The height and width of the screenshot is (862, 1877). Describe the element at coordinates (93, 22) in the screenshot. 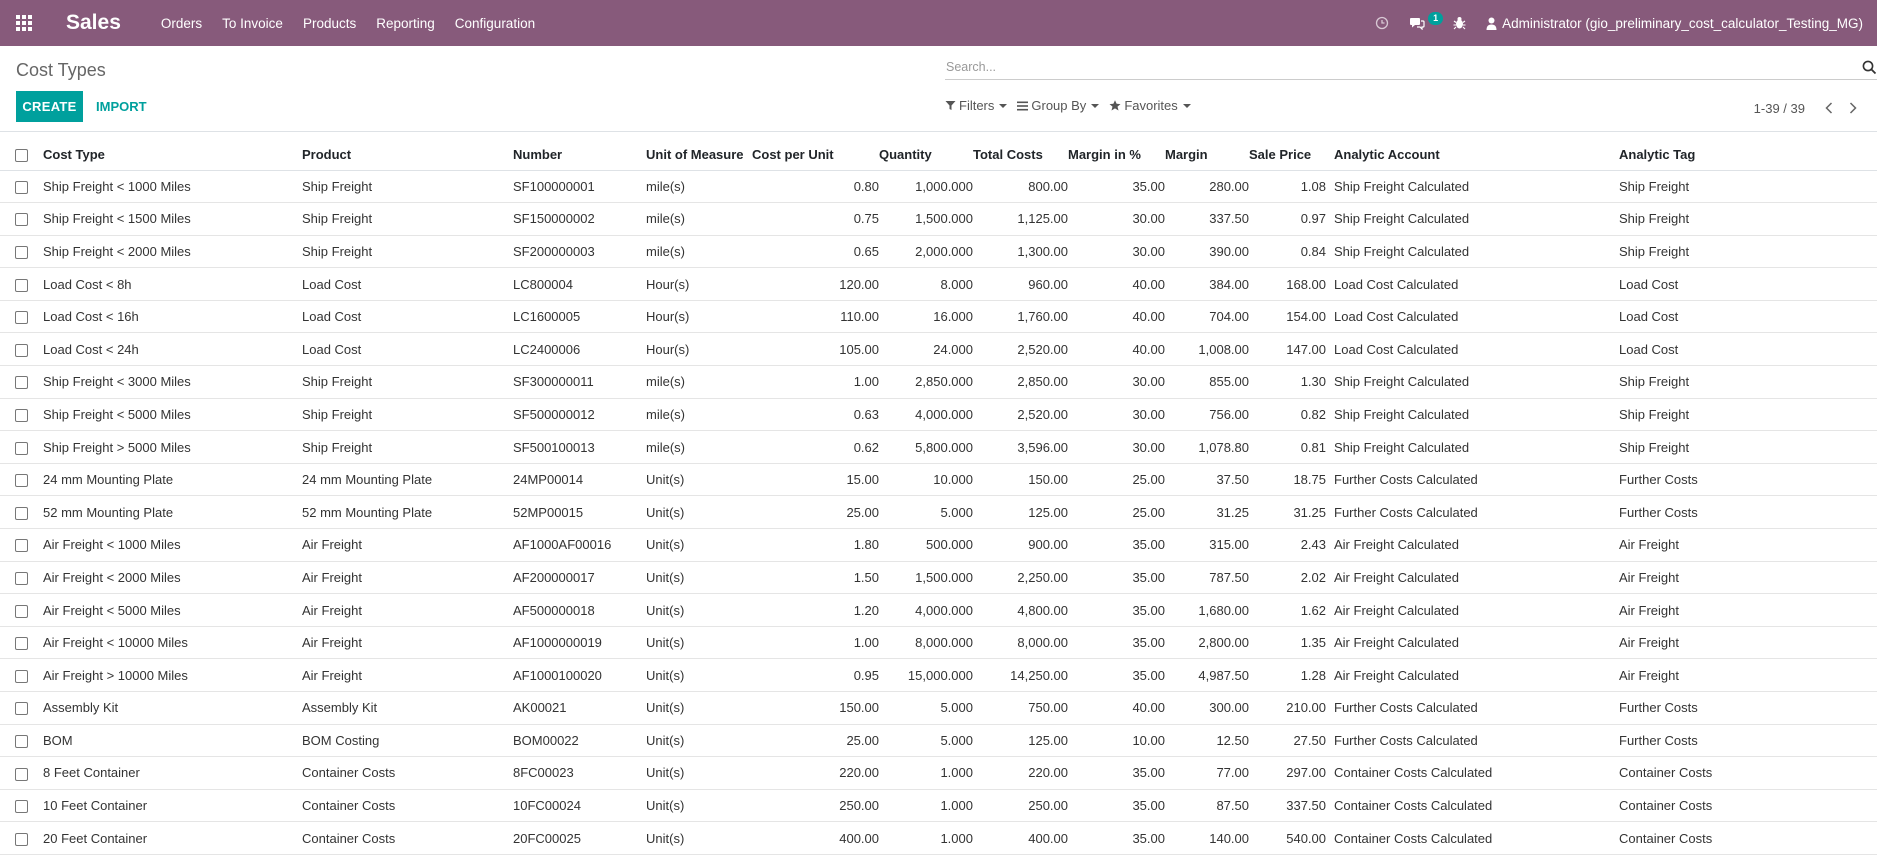

I see `app-name: Sales` at that location.